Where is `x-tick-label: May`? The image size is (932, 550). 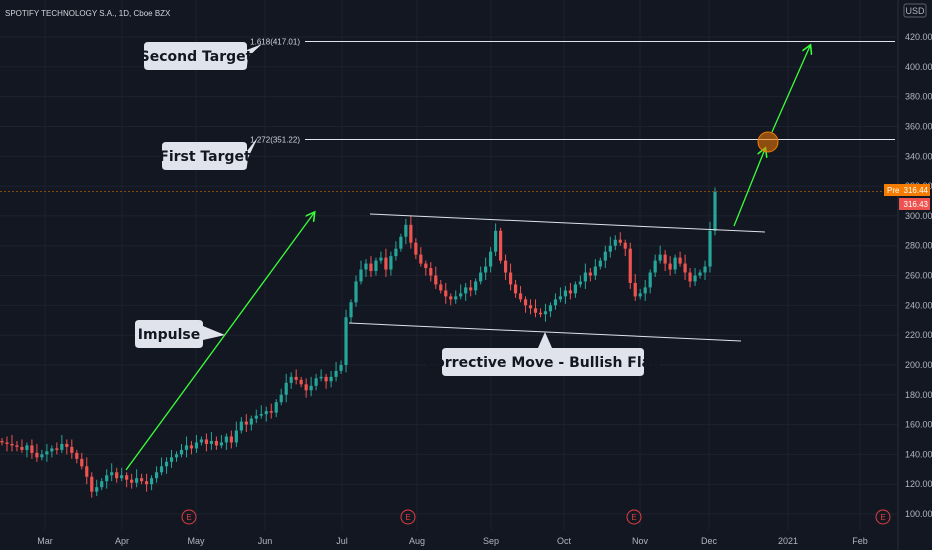
x-tick-label: May is located at coordinates (196, 541).